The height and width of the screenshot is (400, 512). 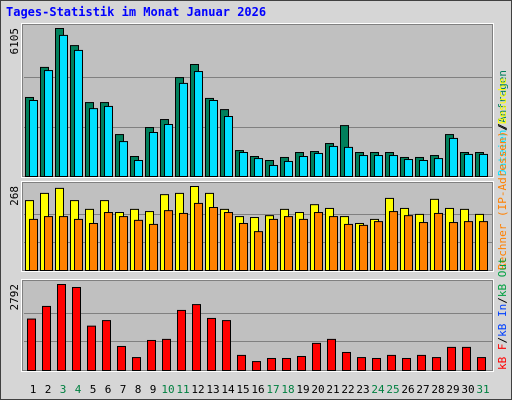 I want to click on x-tick-label: 29, so click(x=452, y=389).